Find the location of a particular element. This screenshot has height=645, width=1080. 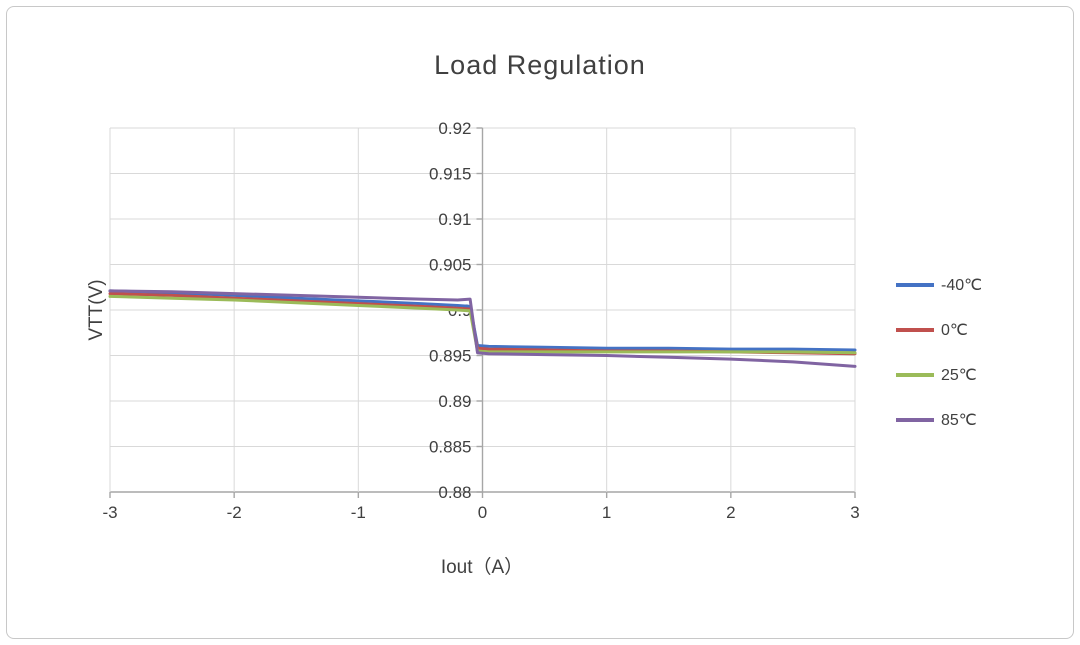

x-tick-label: -3 is located at coordinates (109, 512).